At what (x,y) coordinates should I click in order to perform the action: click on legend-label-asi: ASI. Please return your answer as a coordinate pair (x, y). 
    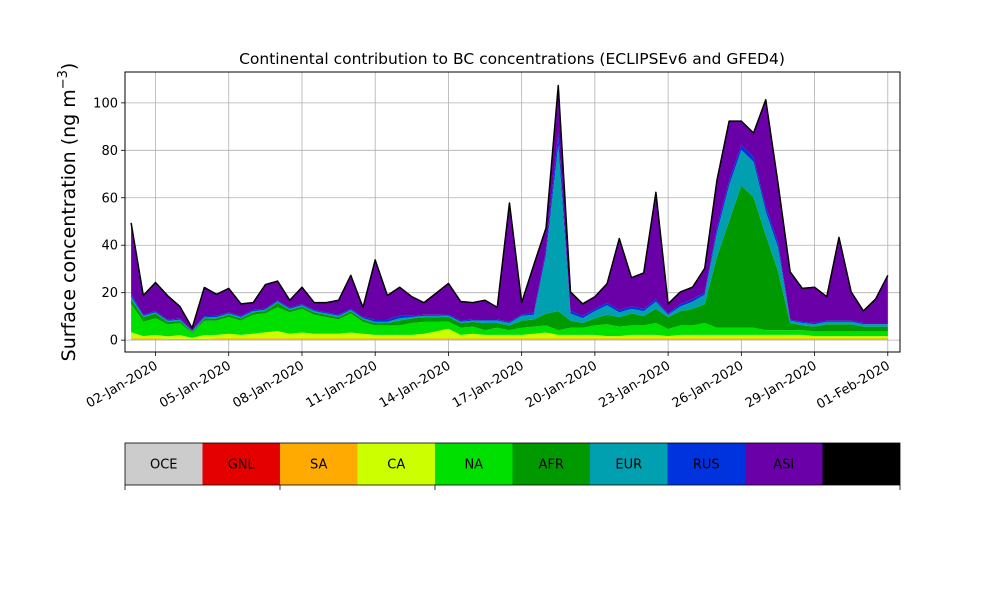
    Looking at the image, I should click on (783, 465).